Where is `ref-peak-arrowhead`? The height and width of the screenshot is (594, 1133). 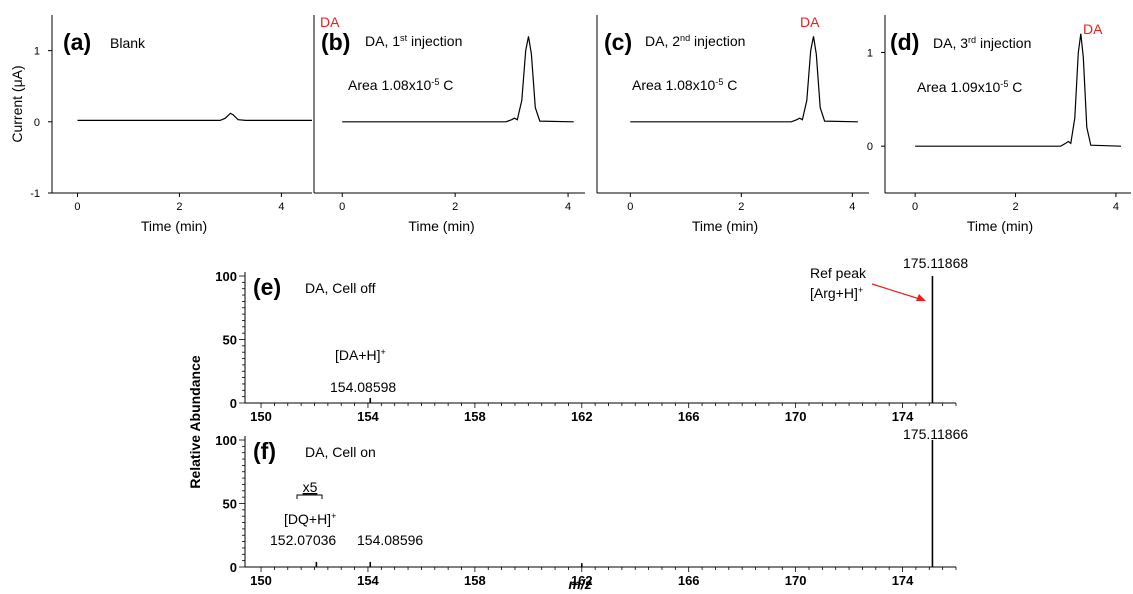
ref-peak-arrowhead is located at coordinates (921, 297).